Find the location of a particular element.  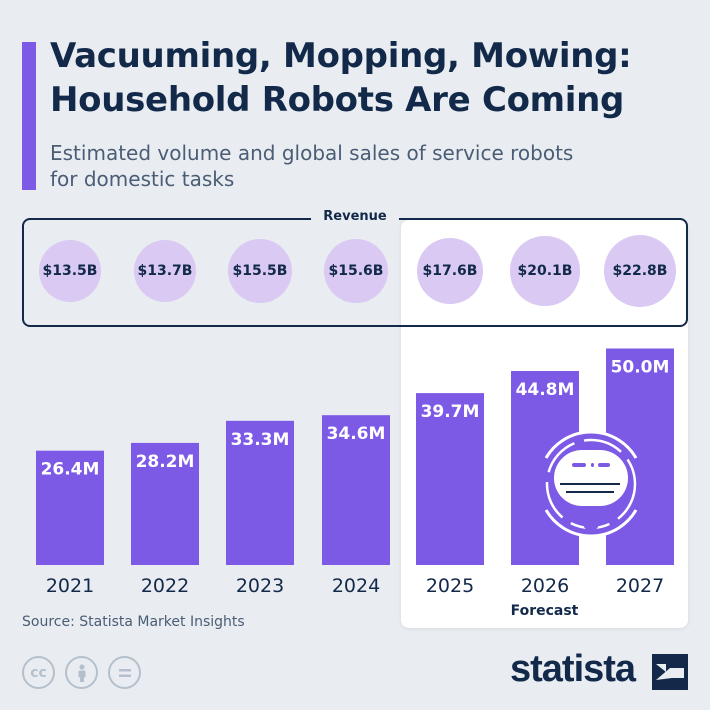

statista-logo-text: statista is located at coordinates (573, 669).